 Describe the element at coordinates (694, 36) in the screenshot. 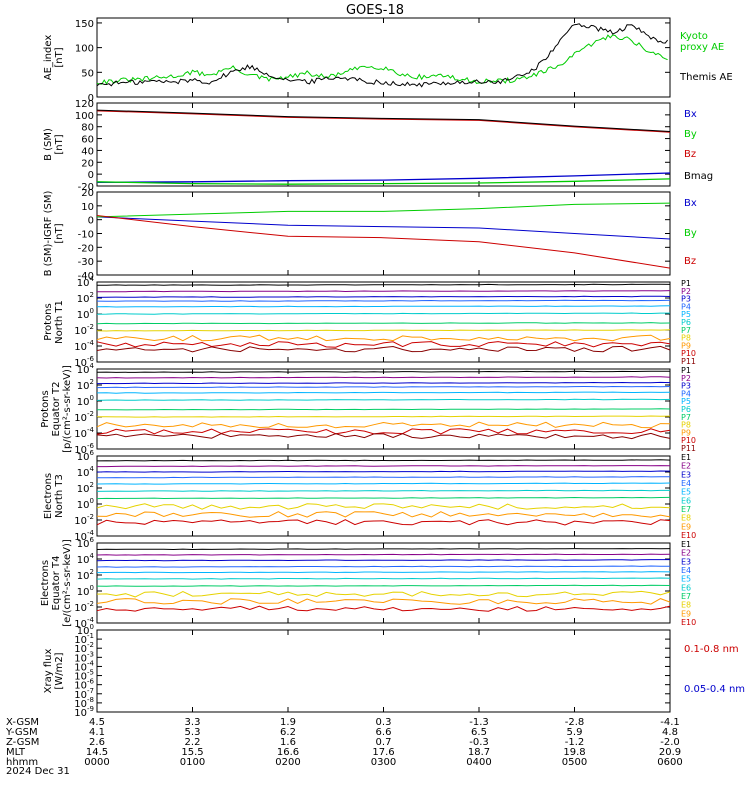

I see `ae-legend-item: Kyoto` at that location.